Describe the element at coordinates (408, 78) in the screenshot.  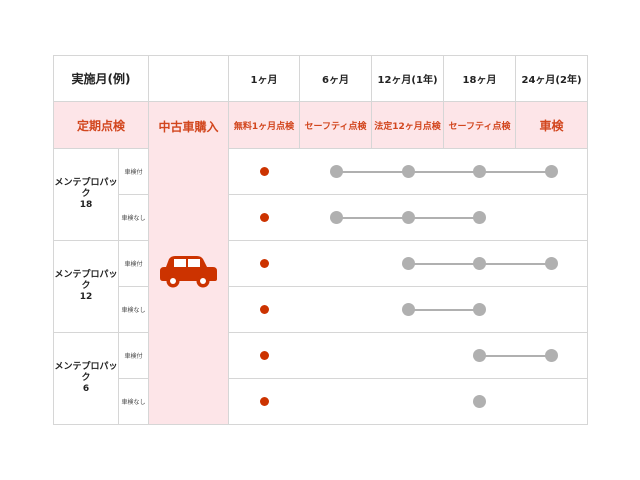
I see `month-header: 12ヶ月(1年)` at that location.